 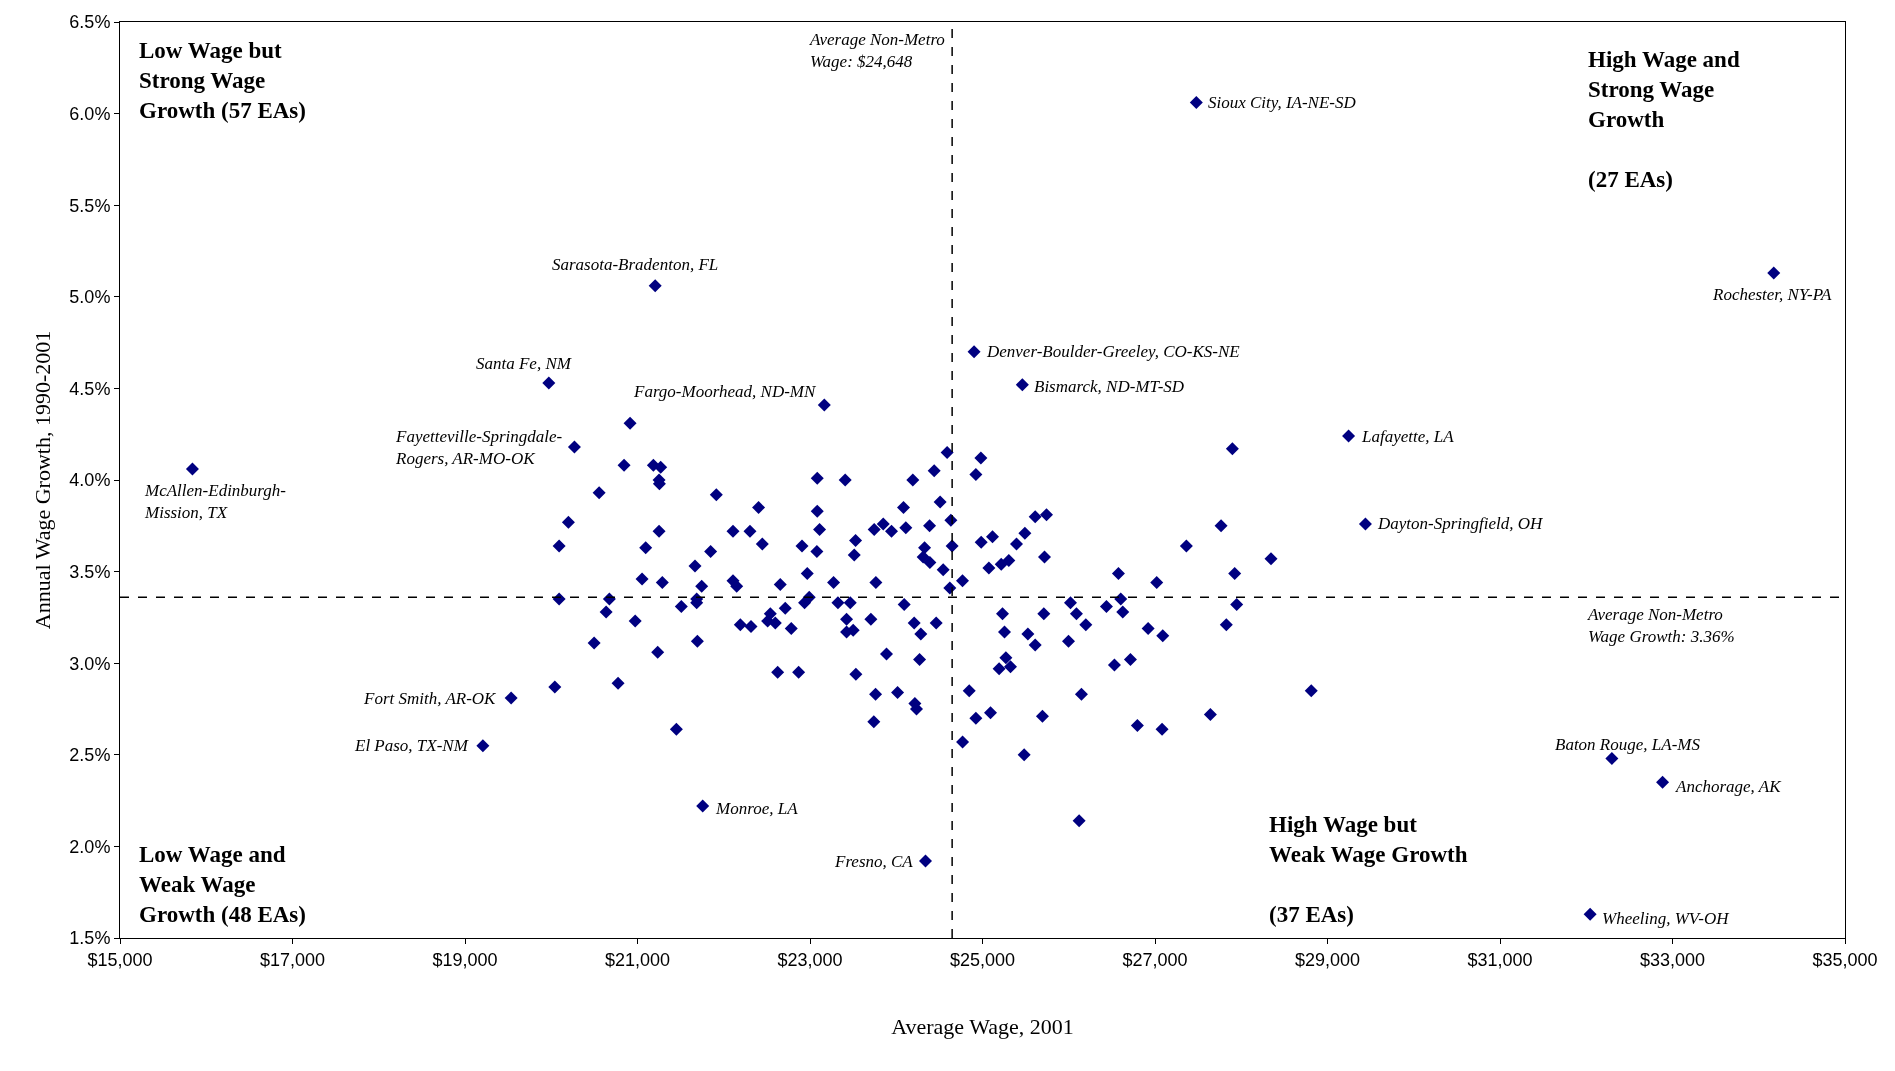 I want to click on annotation: Dayton-Springfield, OH, so click(x=1461, y=523).